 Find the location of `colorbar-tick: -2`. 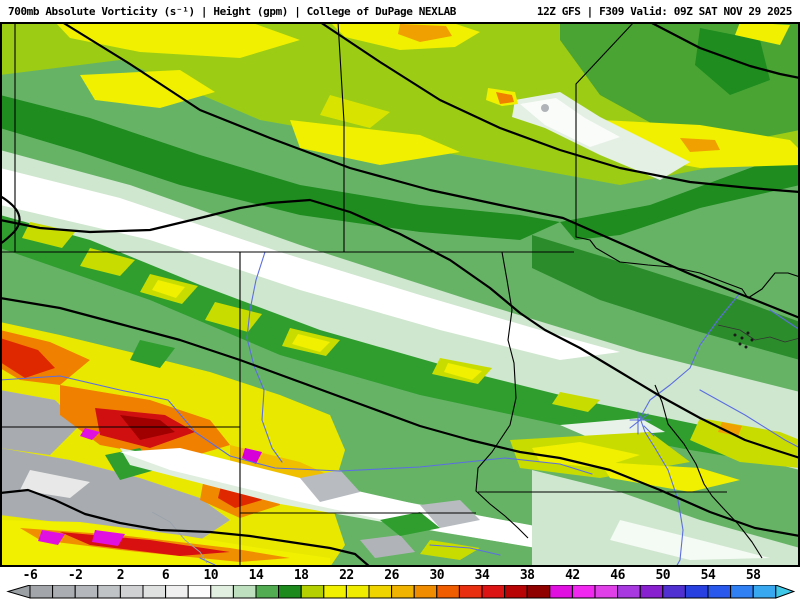

colorbar-tick: -2 is located at coordinates (75, 575).